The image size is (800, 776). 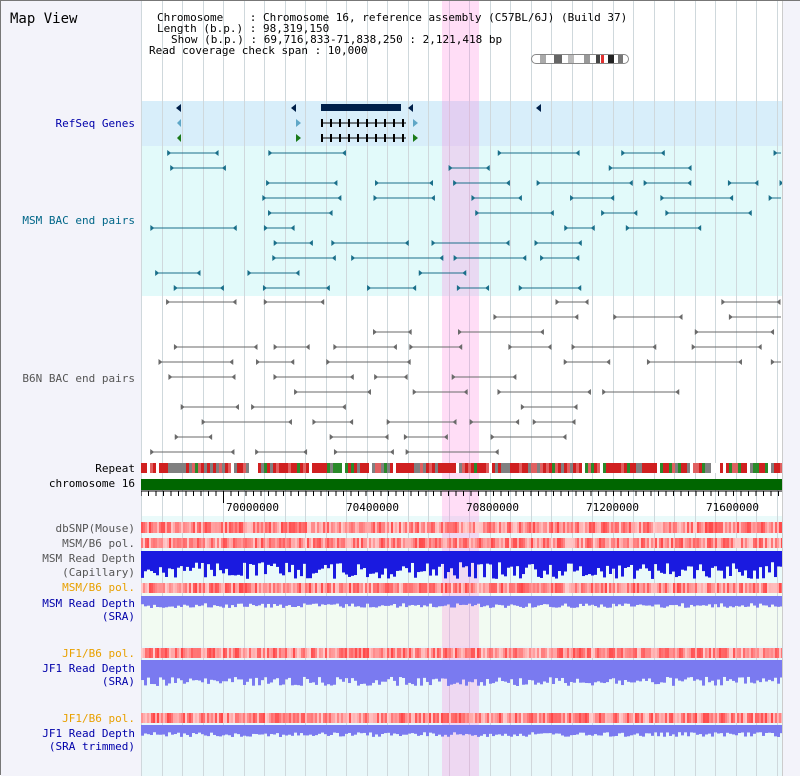 I want to click on highlight-region, so click(x=460, y=388).